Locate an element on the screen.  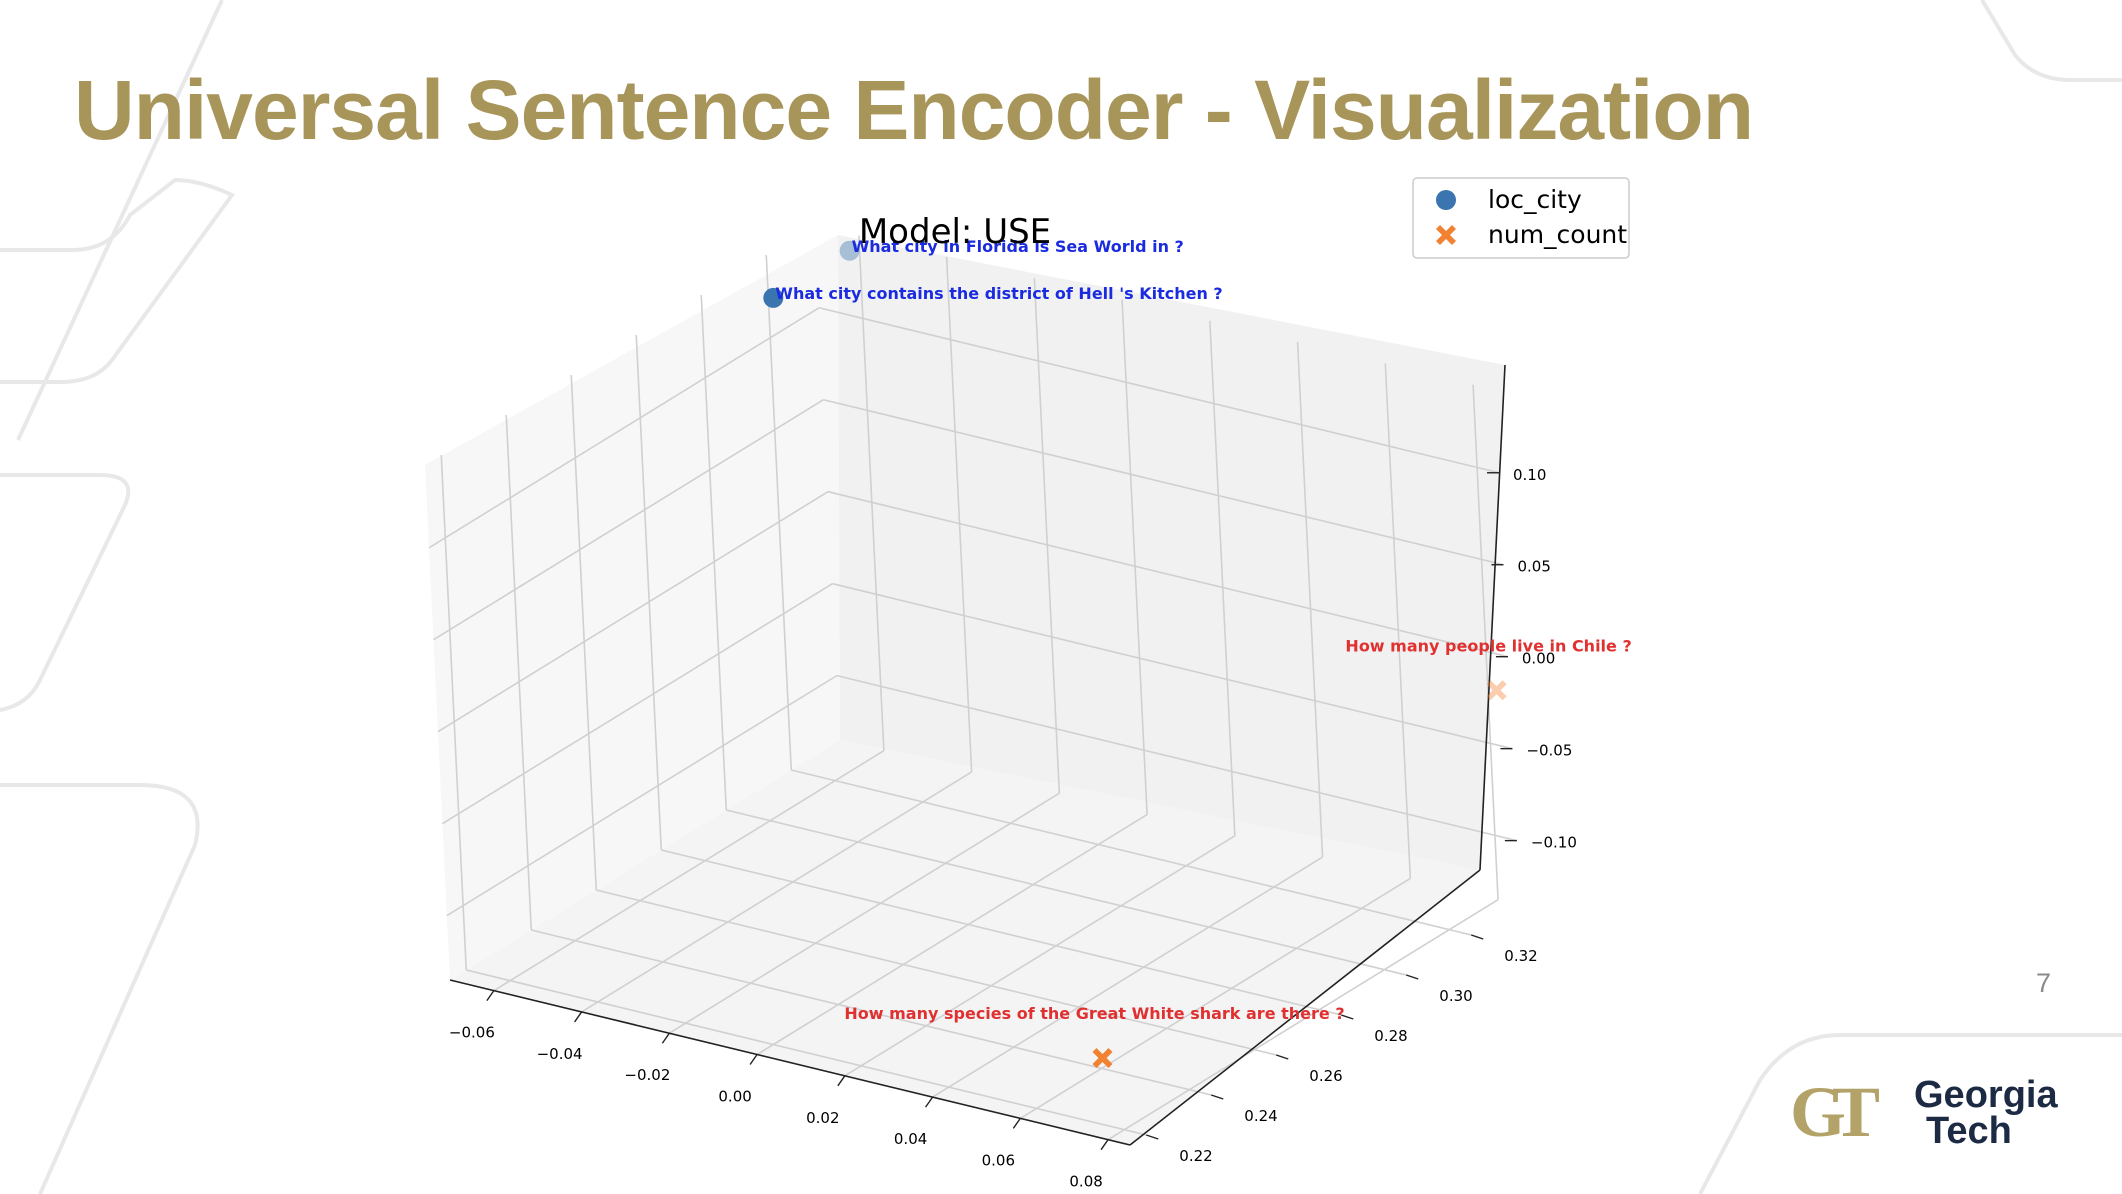
x-axis-line is located at coordinates (790, 1062).